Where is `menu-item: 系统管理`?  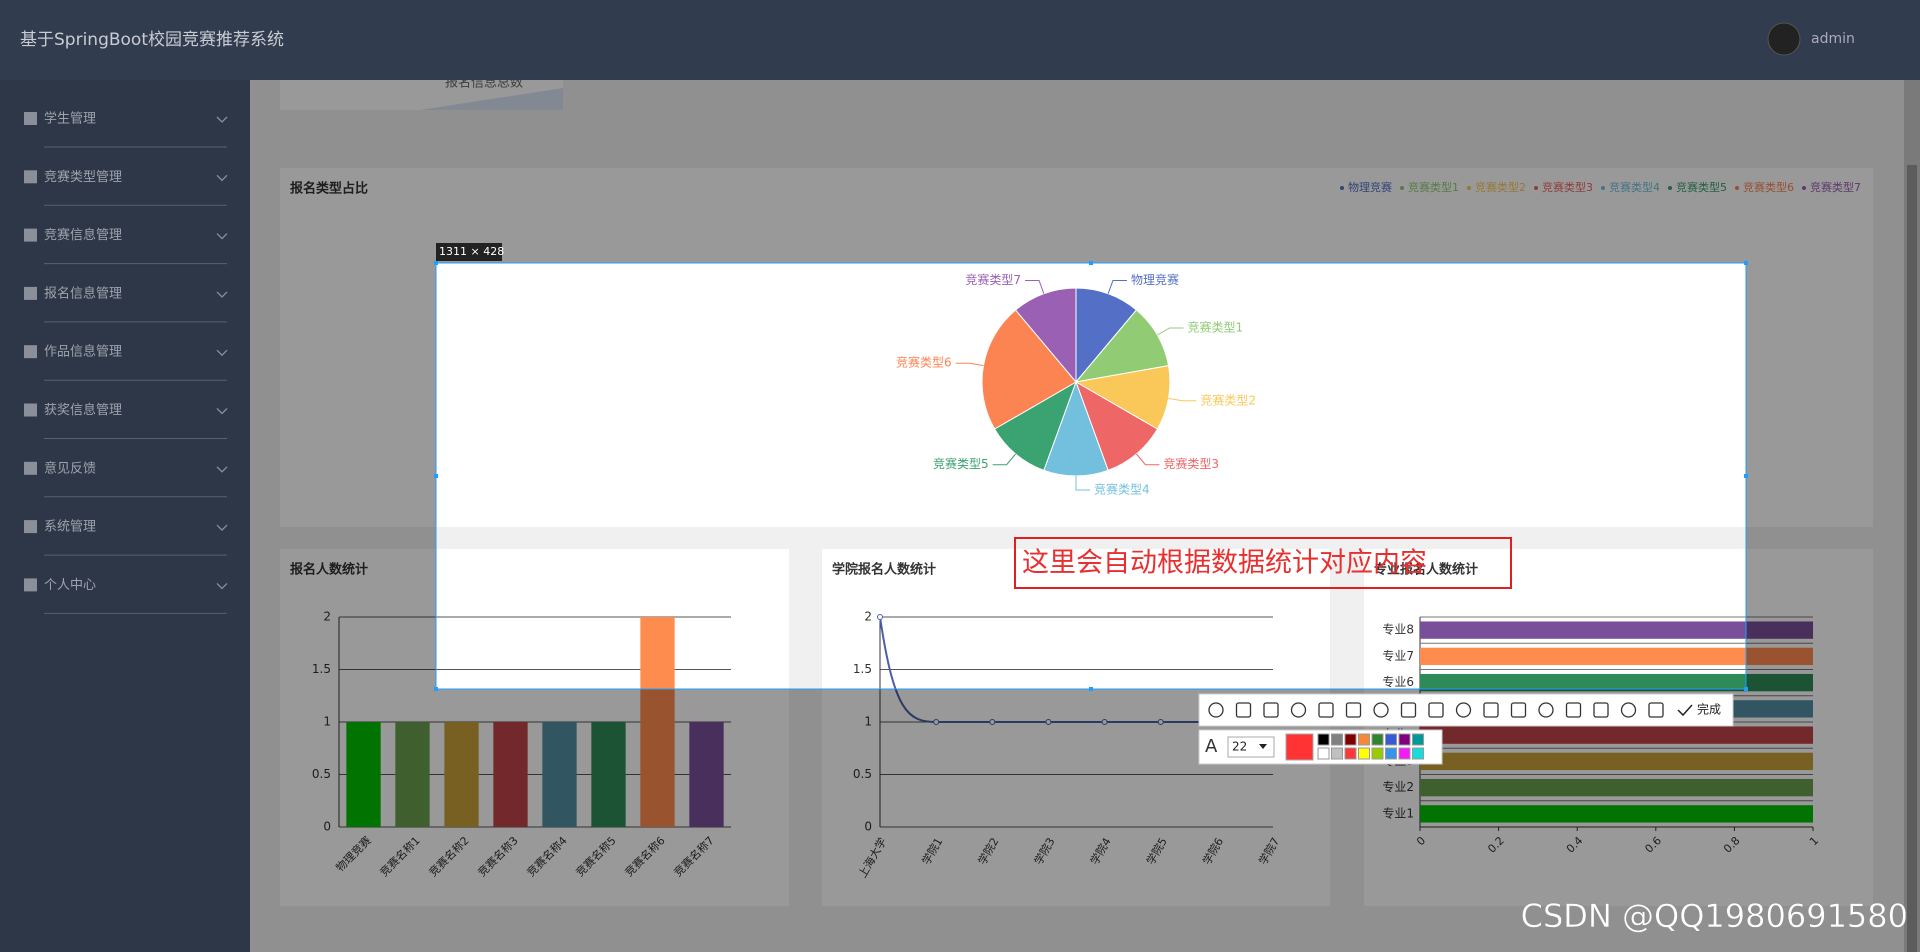 menu-item: 系统管理 is located at coordinates (70, 527).